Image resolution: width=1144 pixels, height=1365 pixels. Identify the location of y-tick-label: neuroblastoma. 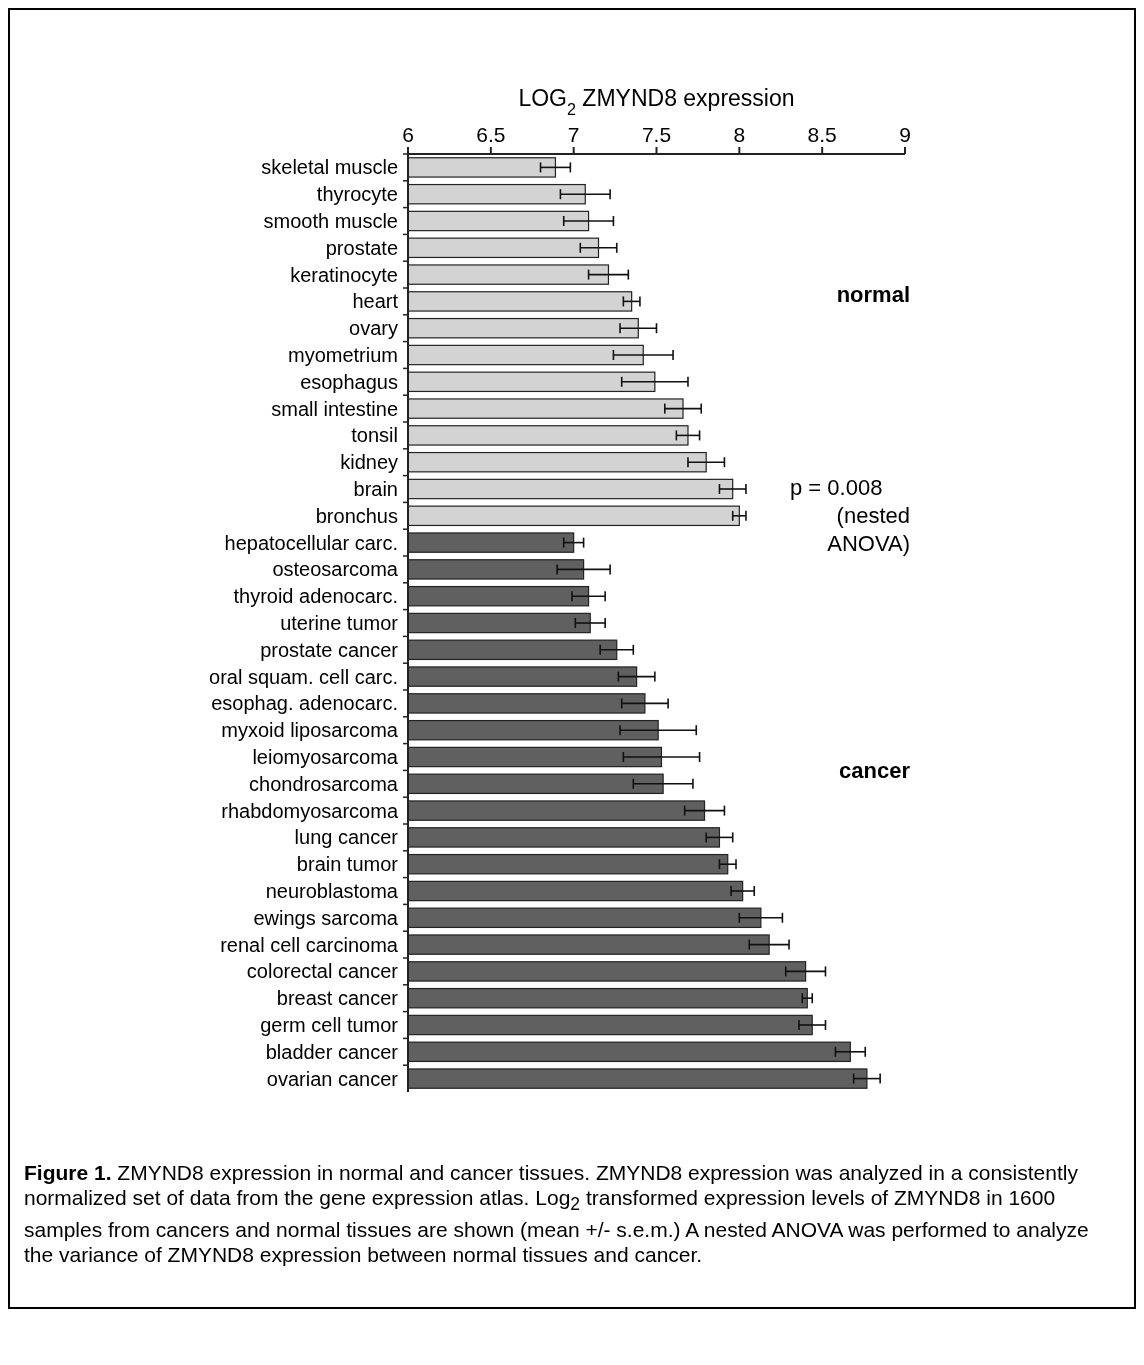
(332, 891).